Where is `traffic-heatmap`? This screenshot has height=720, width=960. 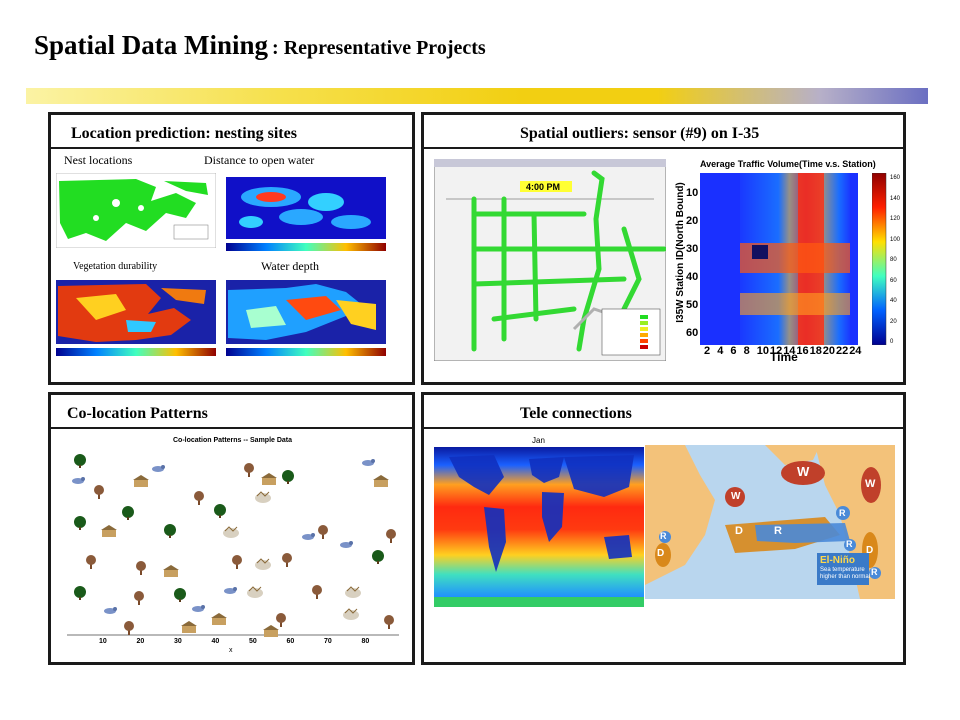
traffic-heatmap is located at coordinates (779, 259).